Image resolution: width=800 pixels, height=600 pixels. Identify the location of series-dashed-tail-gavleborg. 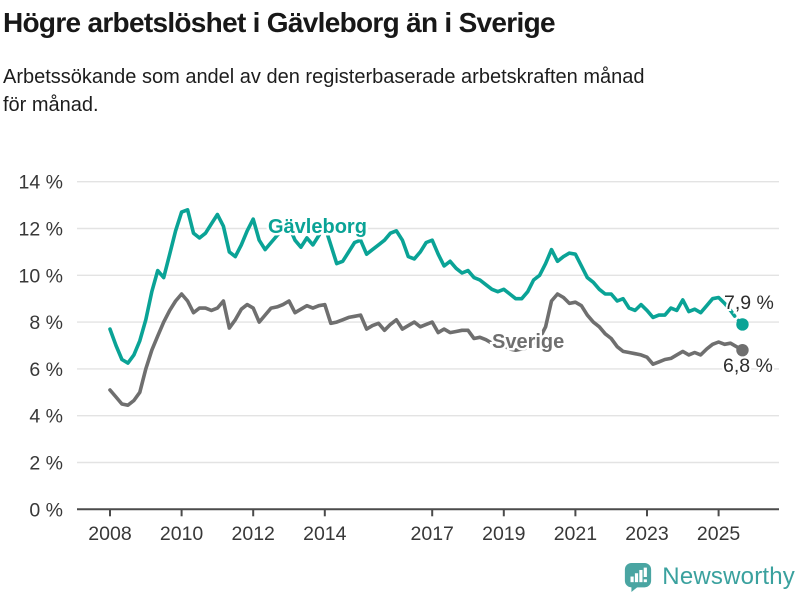
(736, 317).